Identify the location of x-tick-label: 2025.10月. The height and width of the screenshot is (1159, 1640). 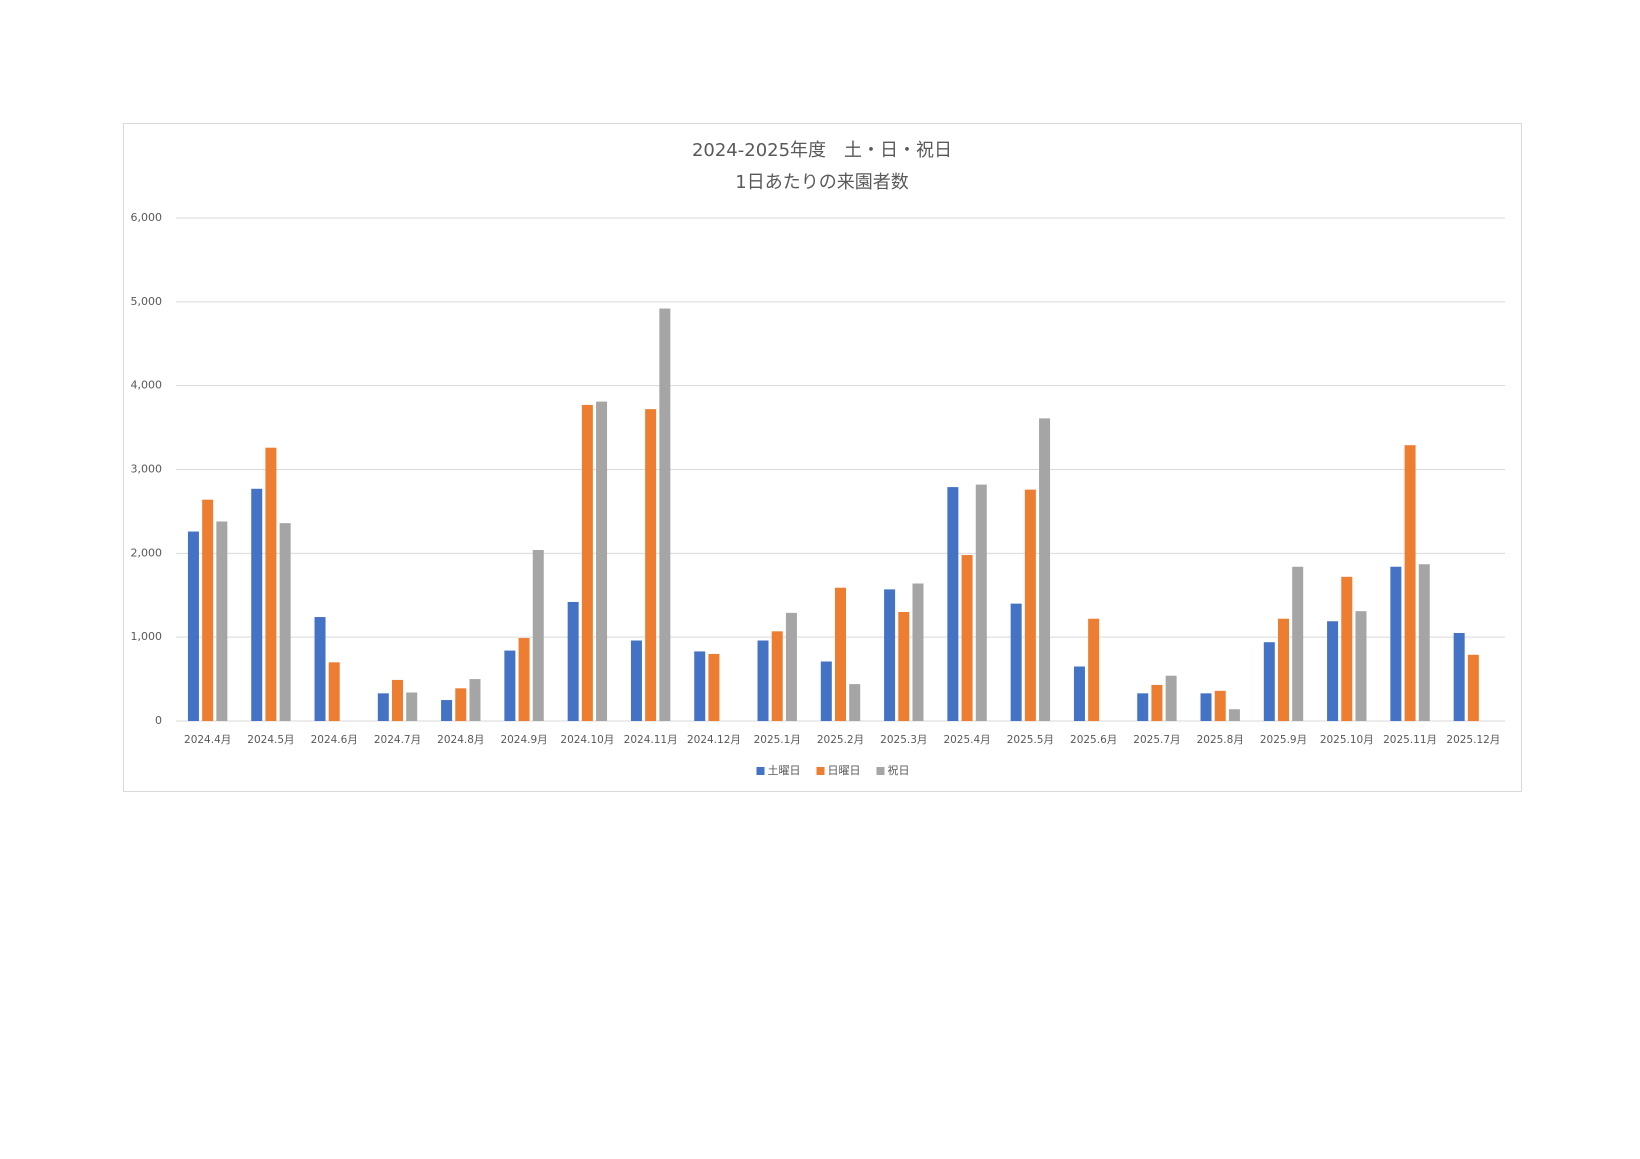
(1347, 740).